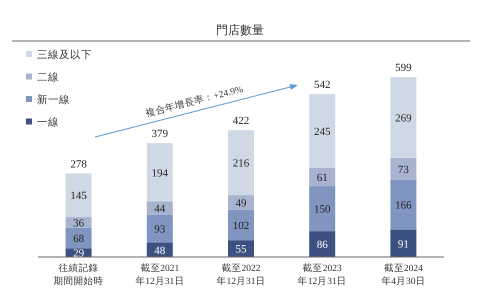 The width and height of the screenshot is (480, 300). What do you see at coordinates (403, 244) in the screenshot?
I see `data-label: 91` at bounding box center [403, 244].